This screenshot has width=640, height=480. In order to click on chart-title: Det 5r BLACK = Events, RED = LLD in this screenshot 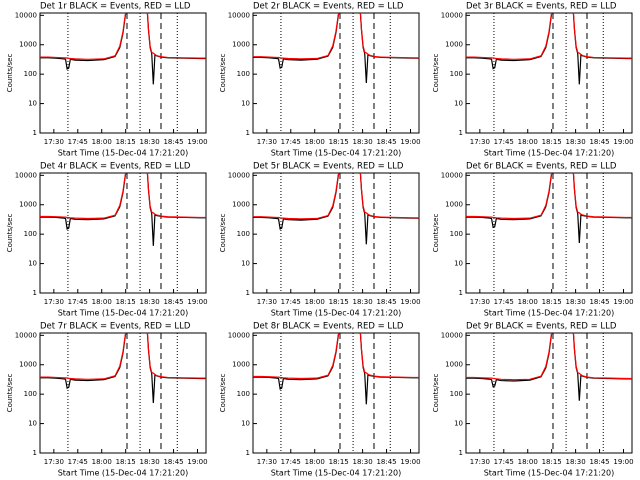, I will do `click(328, 167)`.